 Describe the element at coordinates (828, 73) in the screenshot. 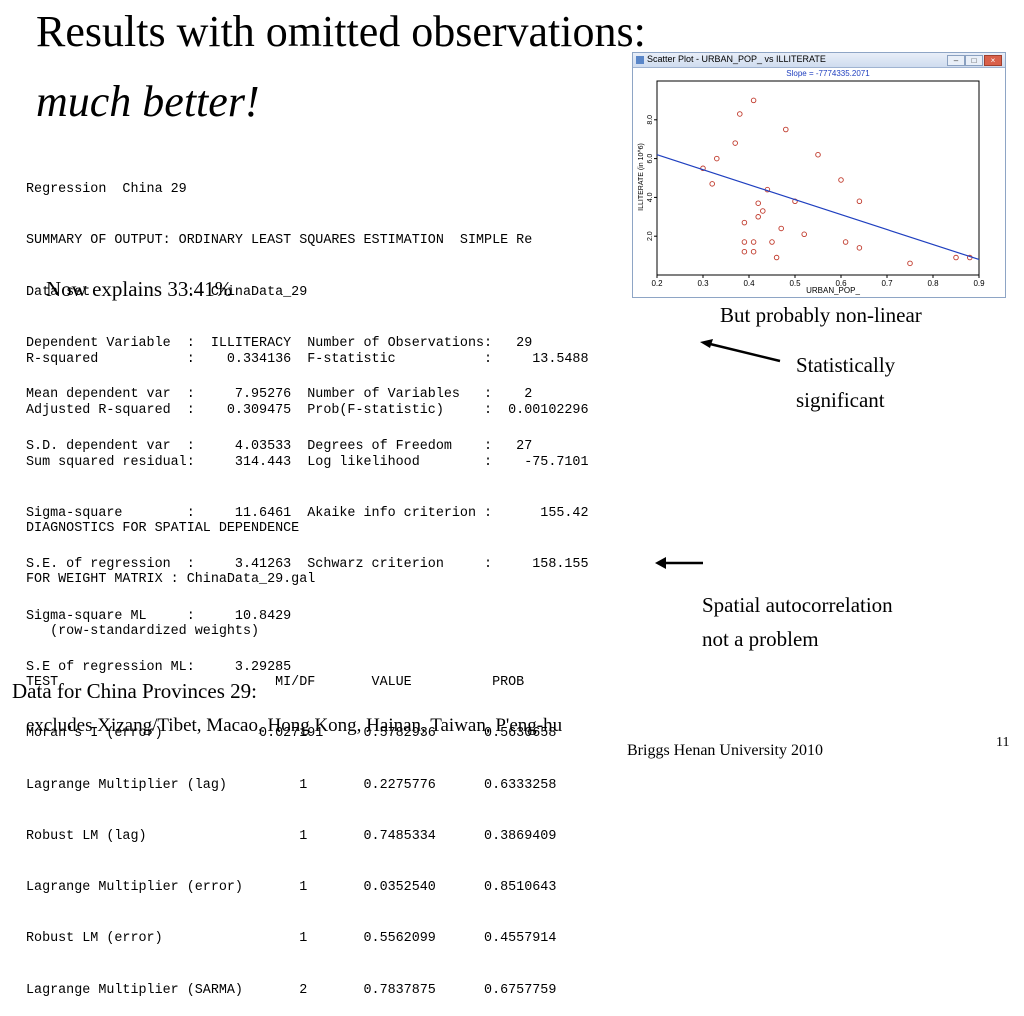

I see `slope-label: Slope = -7774335.2071` at that location.